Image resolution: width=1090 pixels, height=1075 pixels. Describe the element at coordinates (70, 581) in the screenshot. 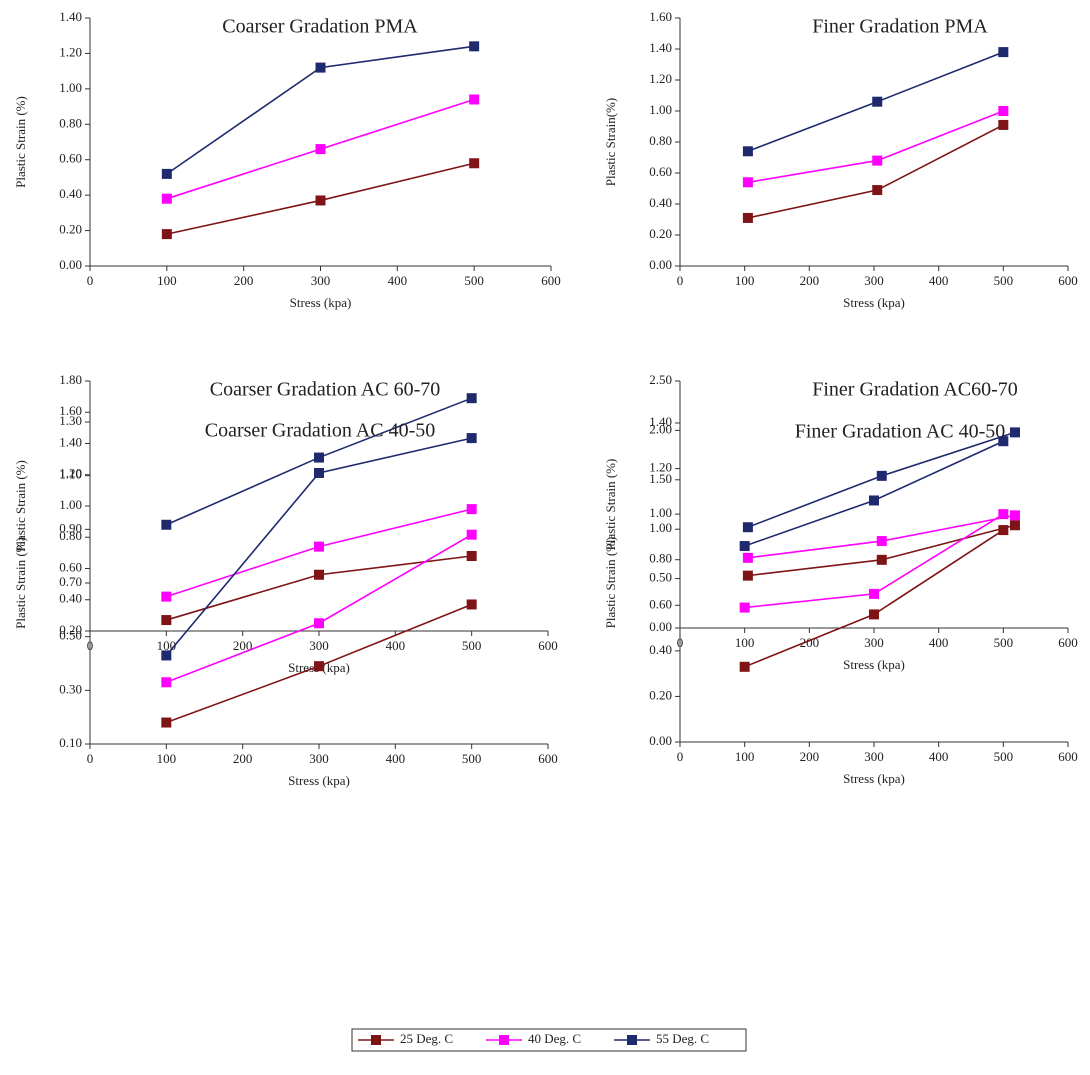

I see `y-tick-label: 0.70` at that location.